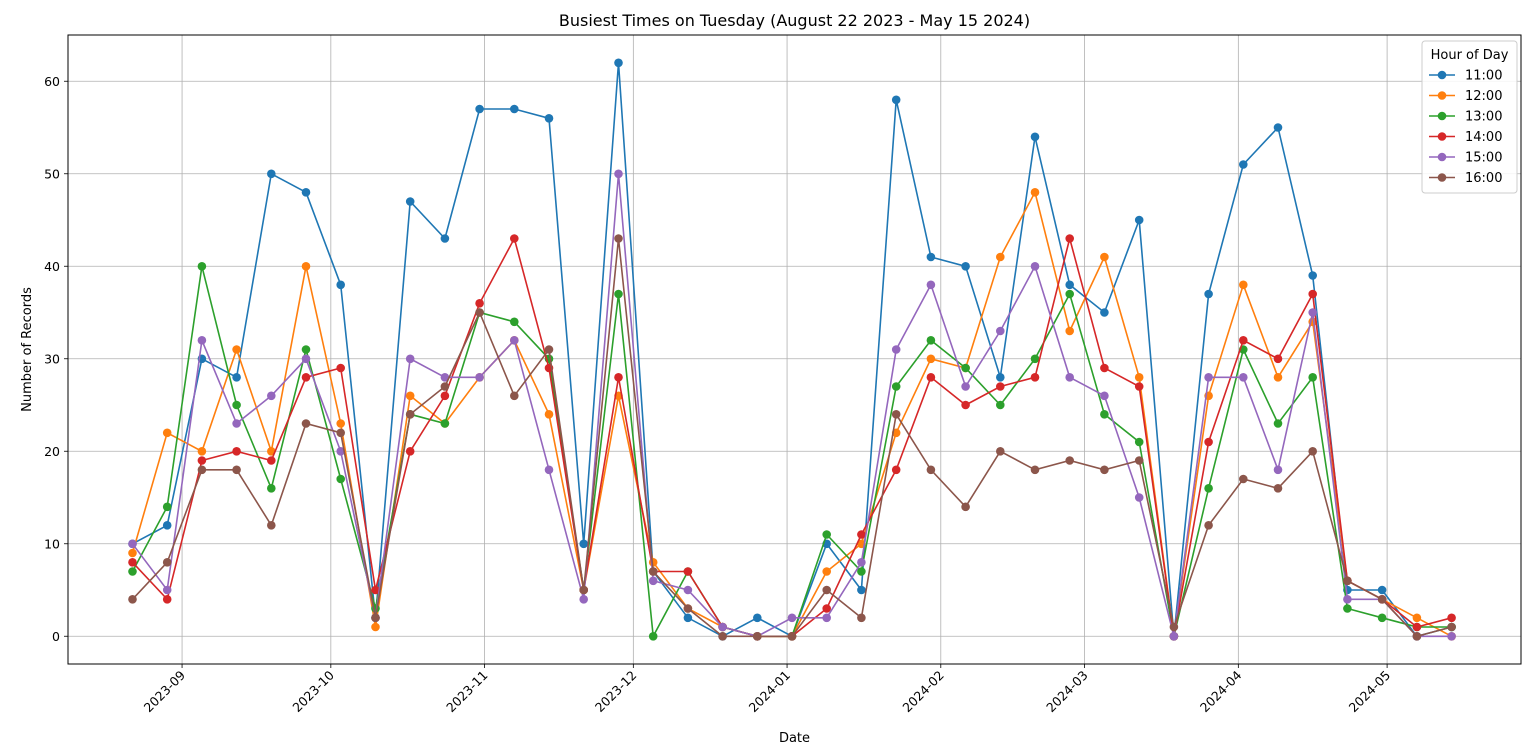 Image resolution: width=1536 pixels, height=754 pixels. Describe the element at coordinates (52, 173) in the screenshot. I see `y-tick-label: 50` at that location.